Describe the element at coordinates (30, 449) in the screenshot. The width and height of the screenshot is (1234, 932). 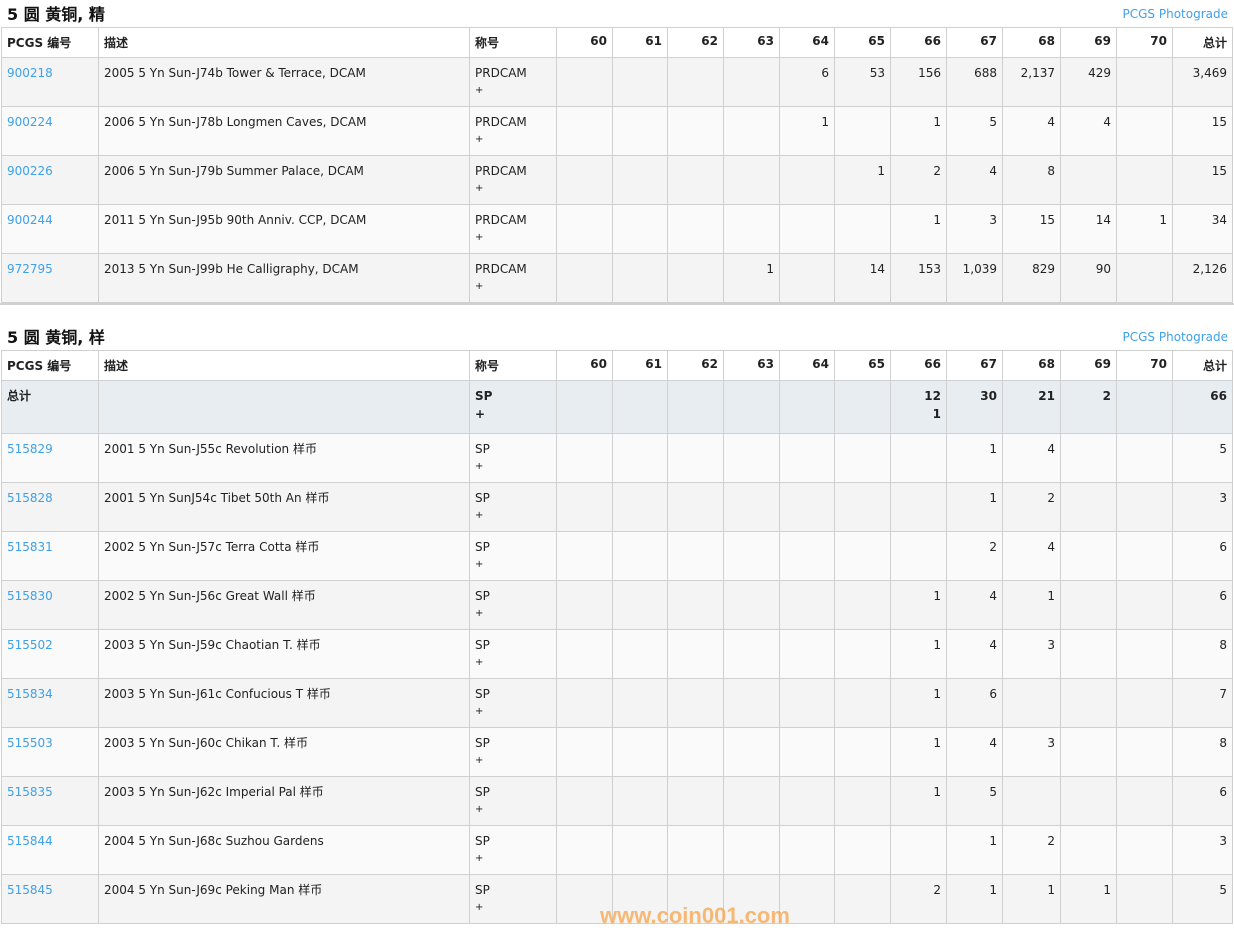
I see `pcgs-number-link: 515829` at that location.